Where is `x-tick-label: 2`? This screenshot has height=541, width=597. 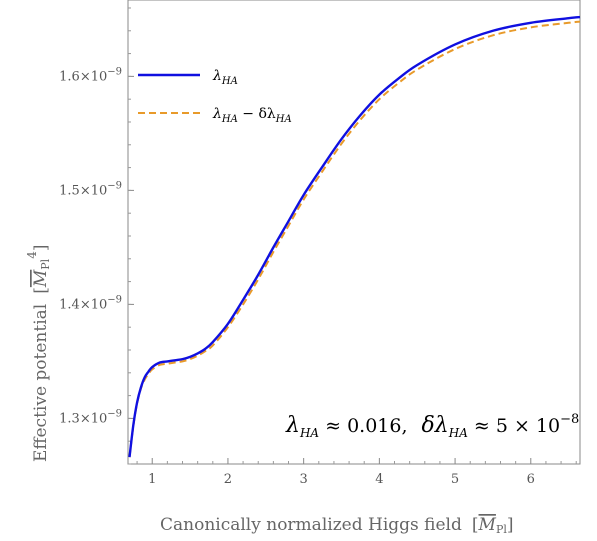
x-tick-label: 2 is located at coordinates (228, 479).